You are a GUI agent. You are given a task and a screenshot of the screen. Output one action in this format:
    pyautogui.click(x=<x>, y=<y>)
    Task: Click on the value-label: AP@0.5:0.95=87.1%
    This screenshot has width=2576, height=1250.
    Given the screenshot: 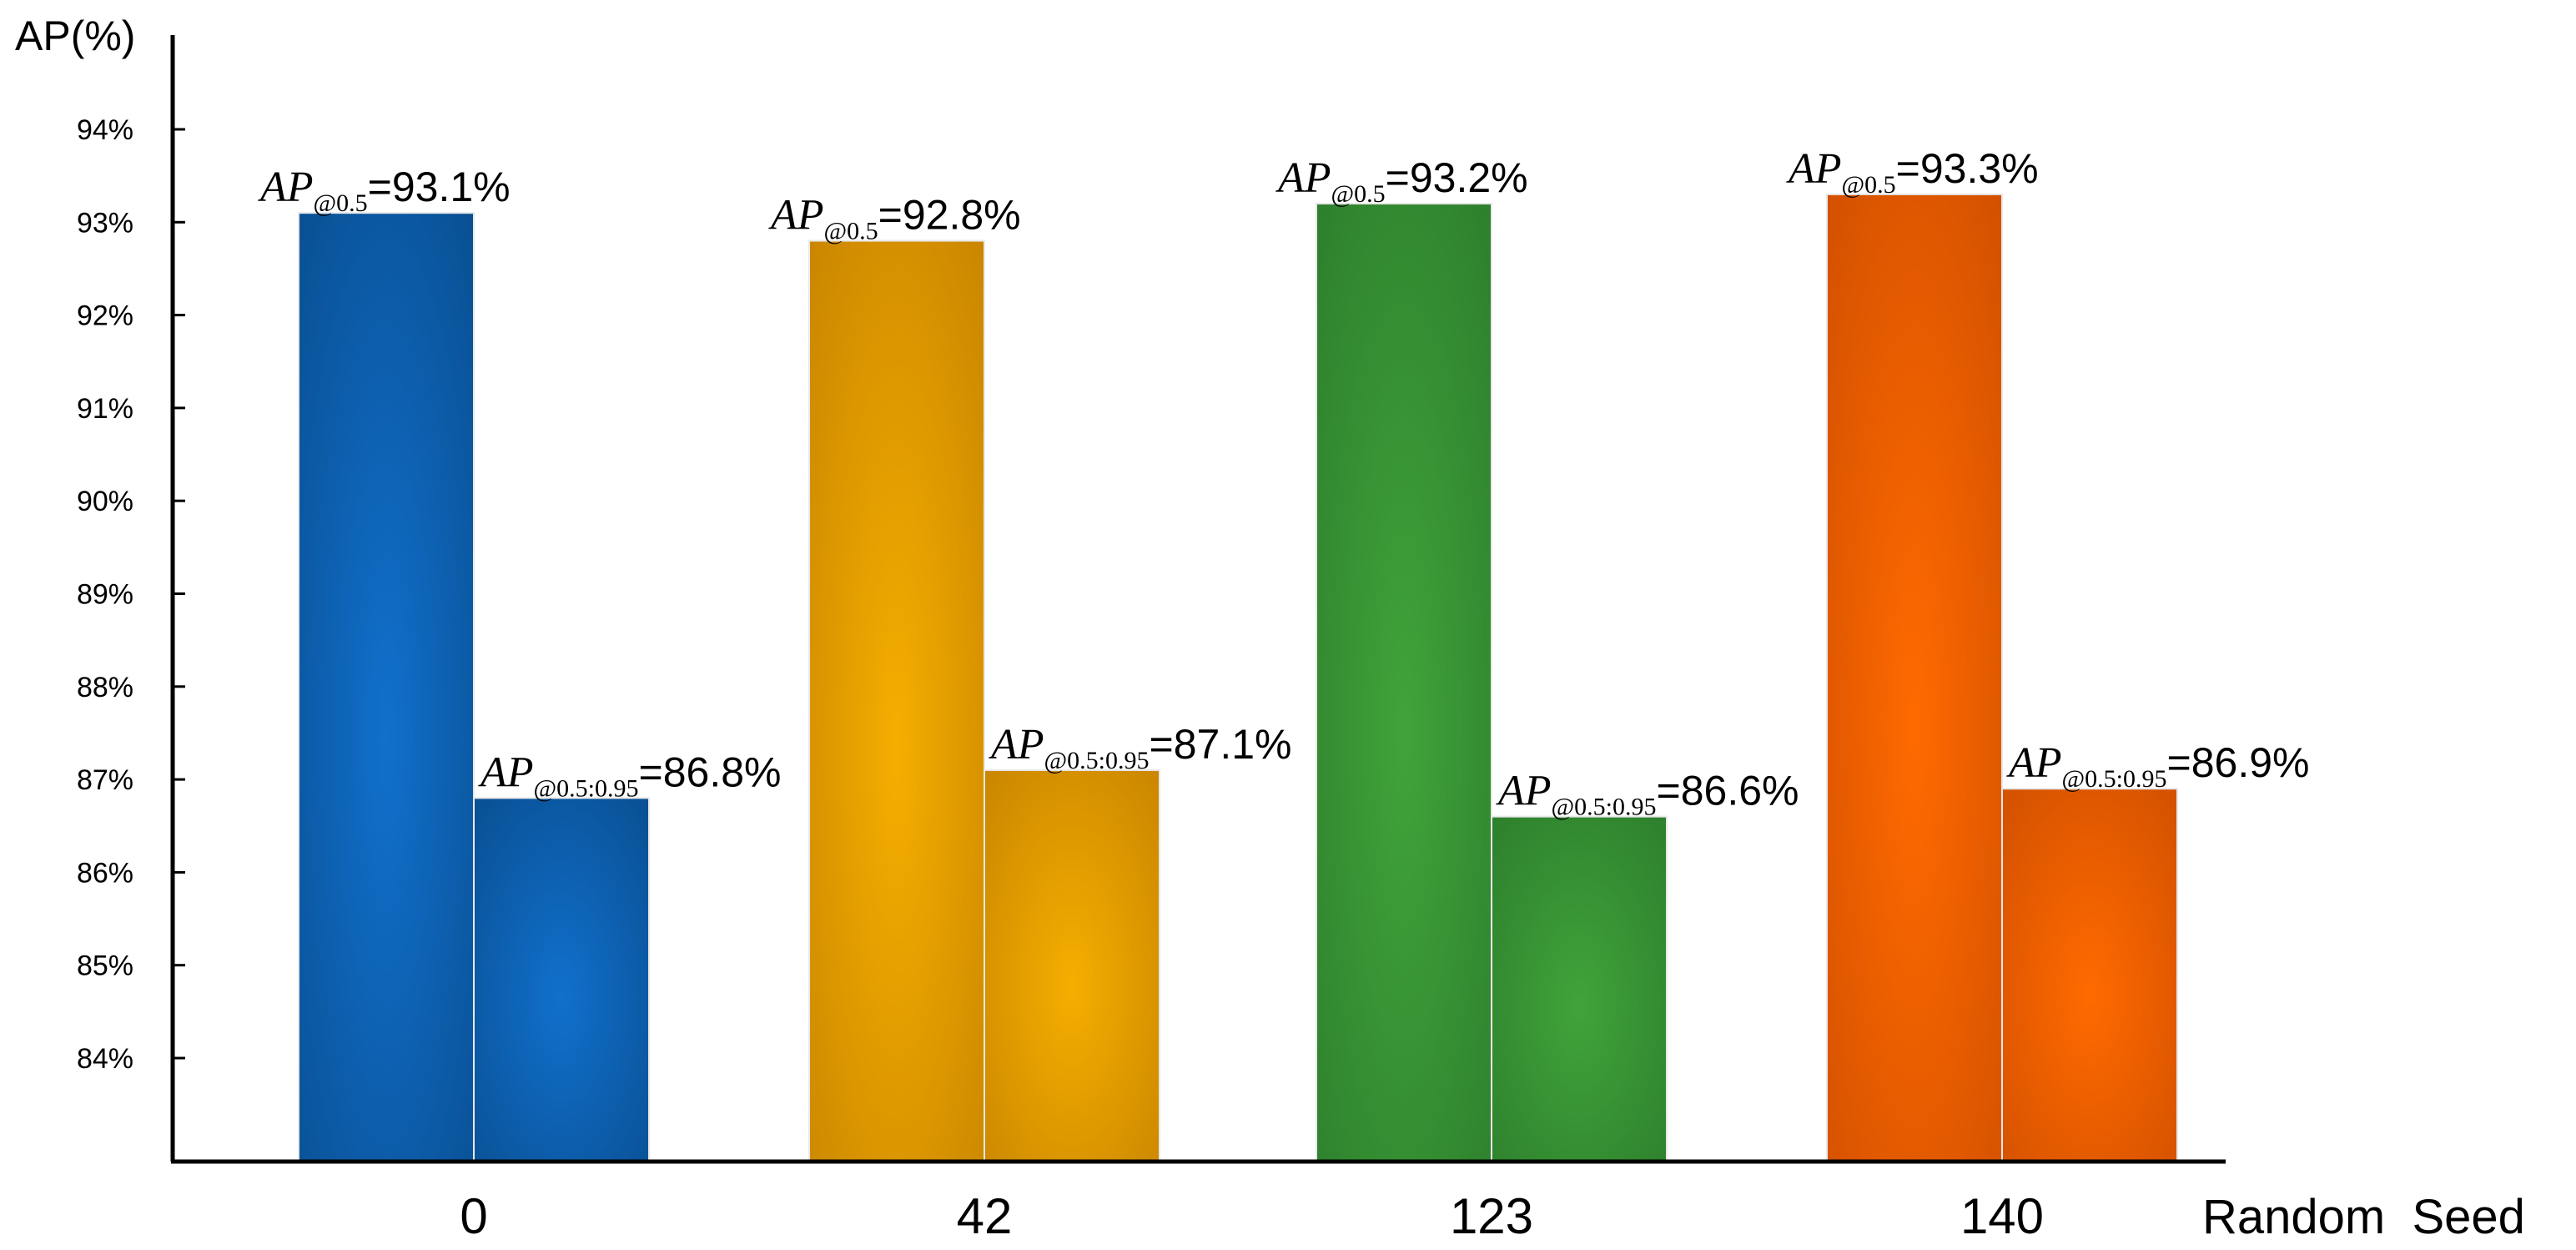 What is the action you would take?
    pyautogui.click(x=1140, y=747)
    